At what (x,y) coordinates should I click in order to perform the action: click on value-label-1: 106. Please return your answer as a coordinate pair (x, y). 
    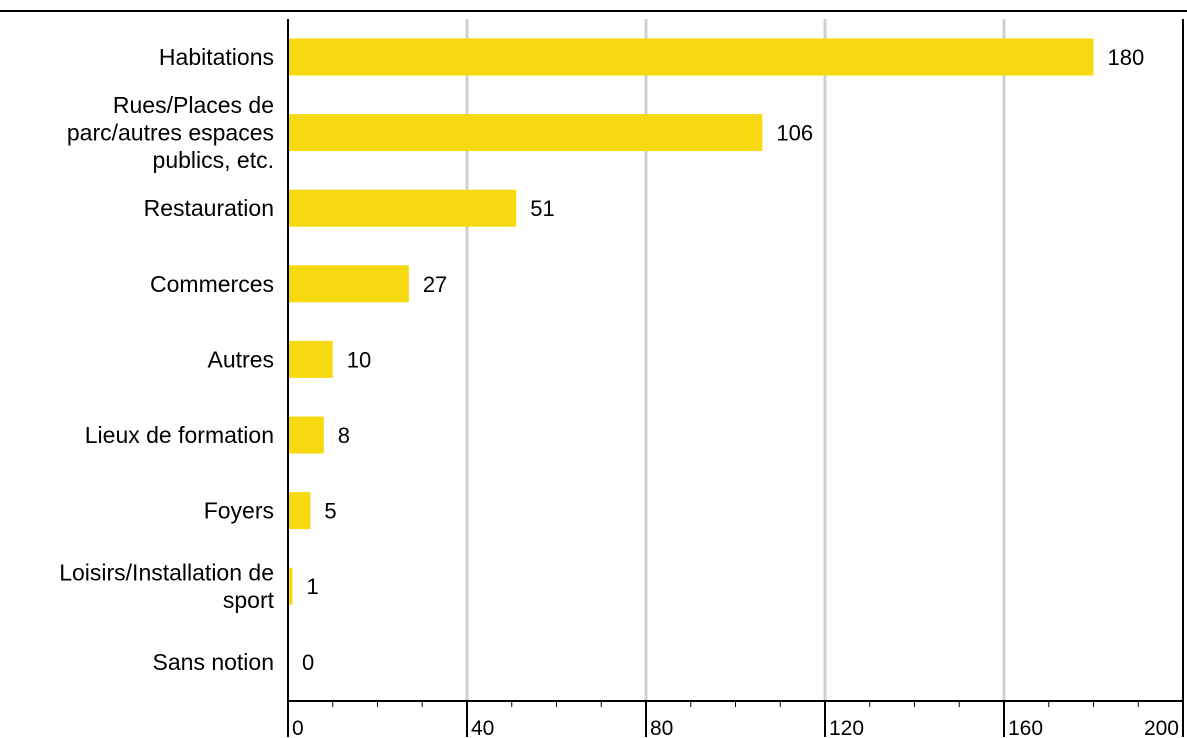
    Looking at the image, I should click on (794, 133).